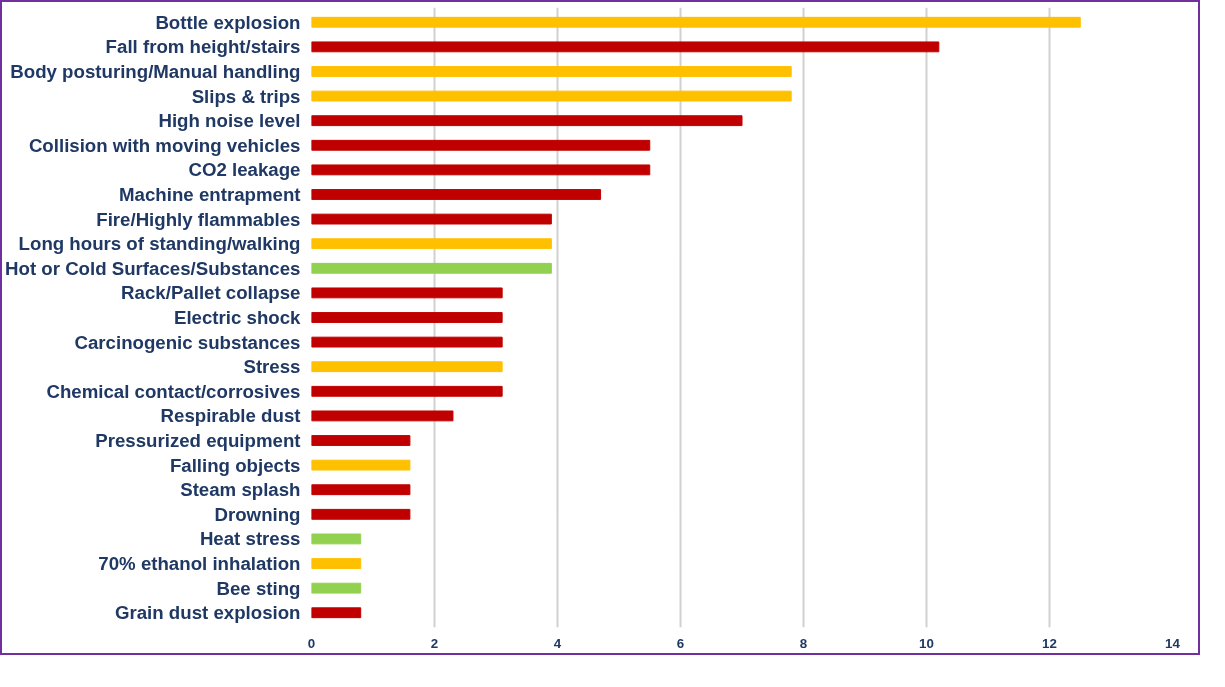 The image size is (1225, 687). Describe the element at coordinates (203, 47) in the screenshot. I see `y-tick-label: Fall from height/stairs` at that location.